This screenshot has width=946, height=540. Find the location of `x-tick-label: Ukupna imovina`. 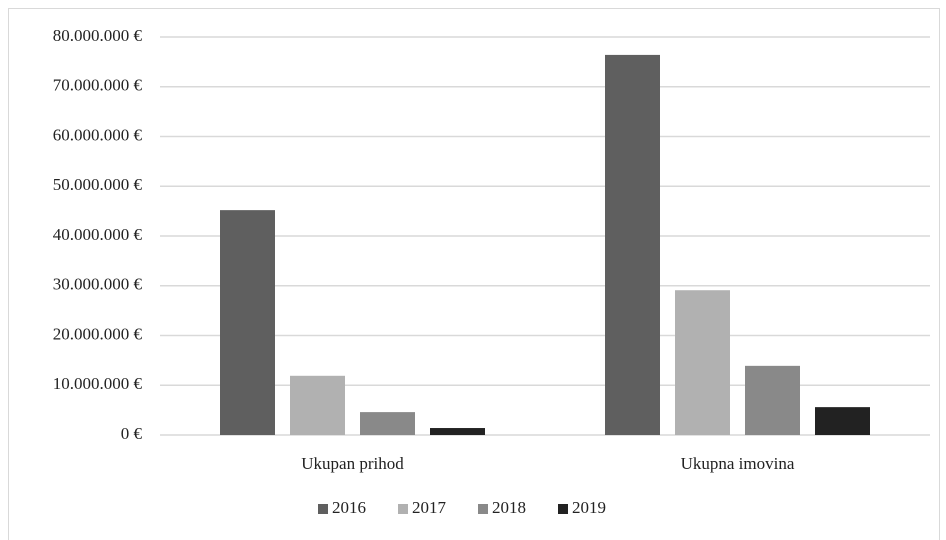

x-tick-label: Ukupna imovina is located at coordinates (738, 463).